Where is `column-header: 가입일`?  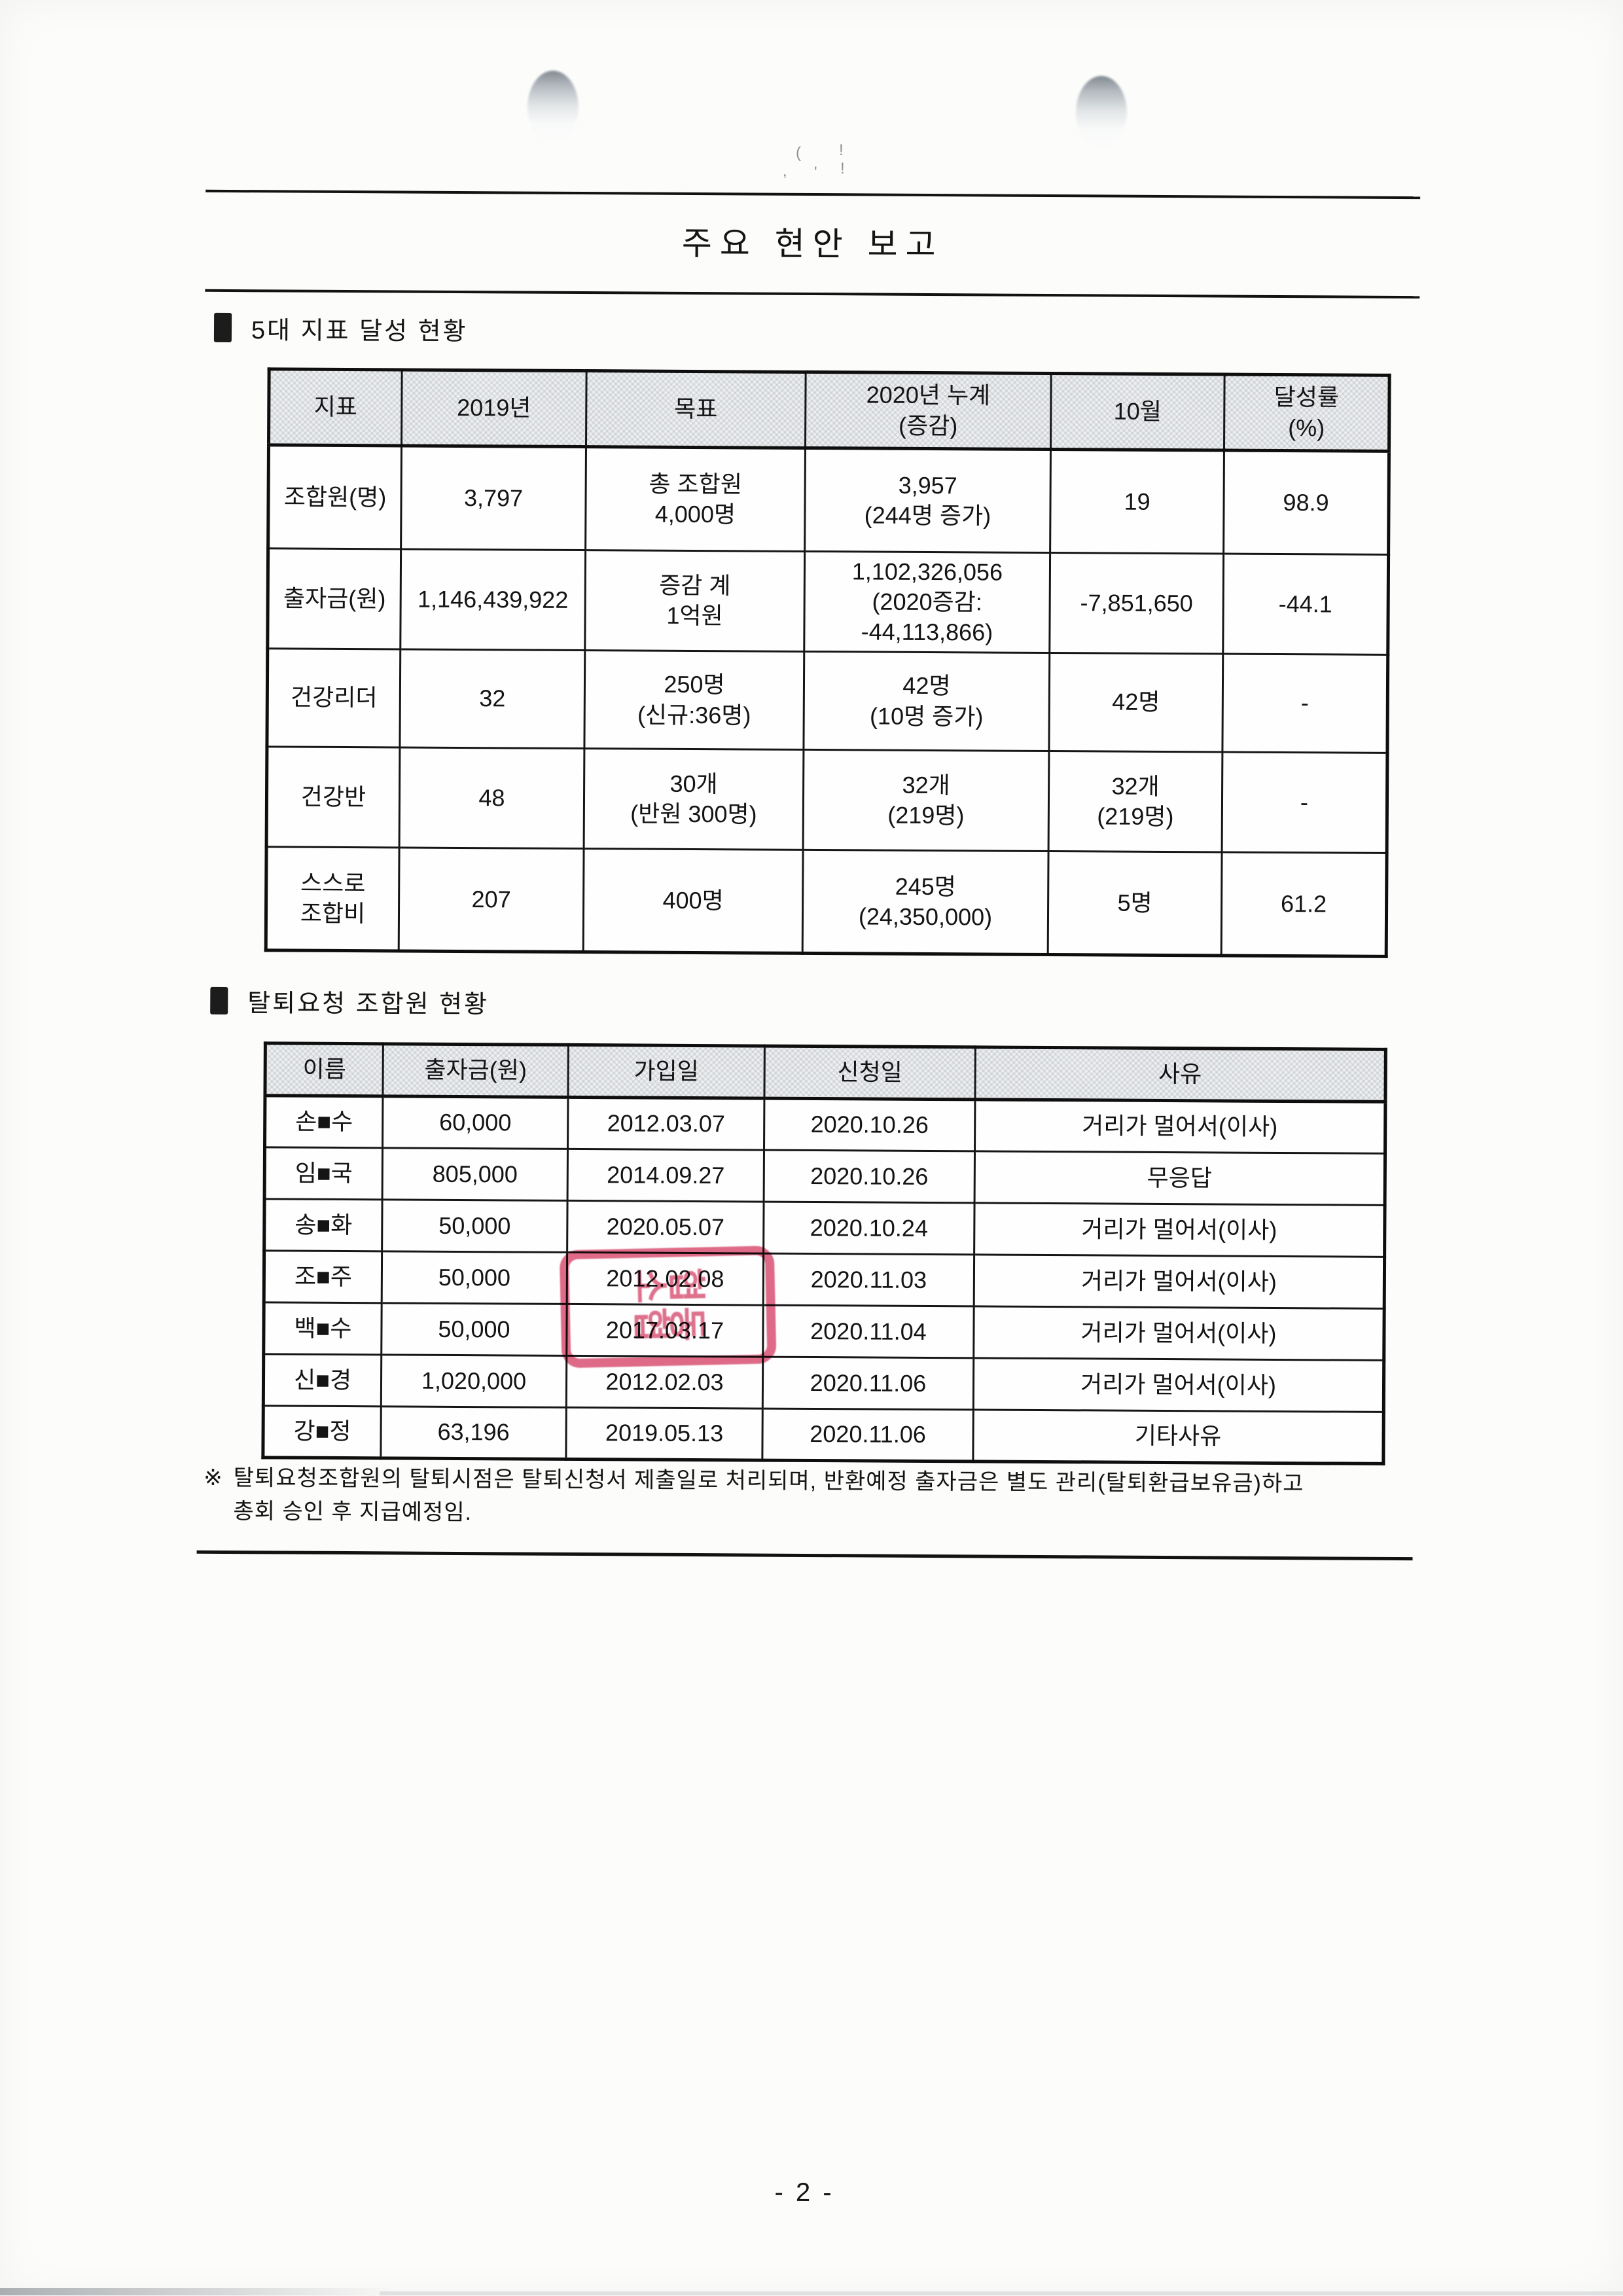
column-header: 가입일 is located at coordinates (666, 1072).